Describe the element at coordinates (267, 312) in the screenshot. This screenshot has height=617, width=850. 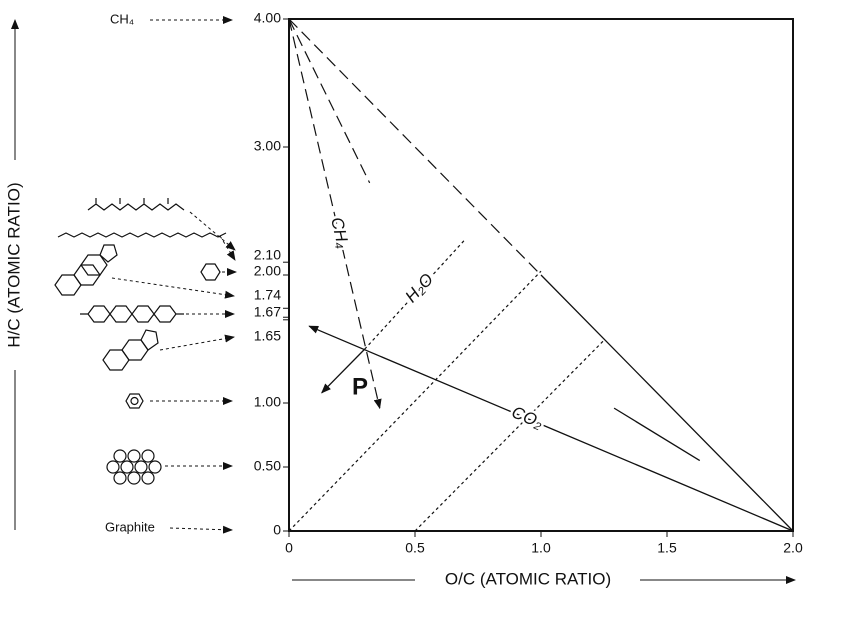
I see `y-tick-label: 1.67` at that location.